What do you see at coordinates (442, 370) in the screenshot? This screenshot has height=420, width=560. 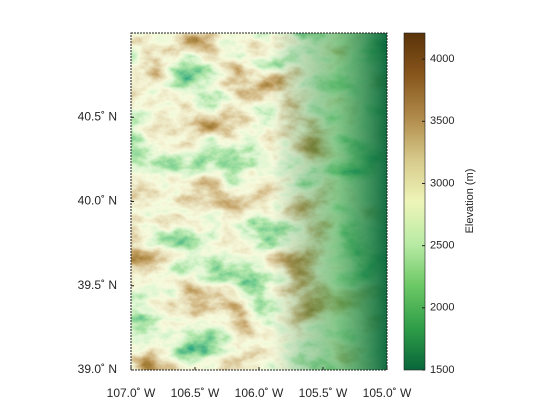 I see `colorbar-tick-label: 1500` at bounding box center [442, 370].